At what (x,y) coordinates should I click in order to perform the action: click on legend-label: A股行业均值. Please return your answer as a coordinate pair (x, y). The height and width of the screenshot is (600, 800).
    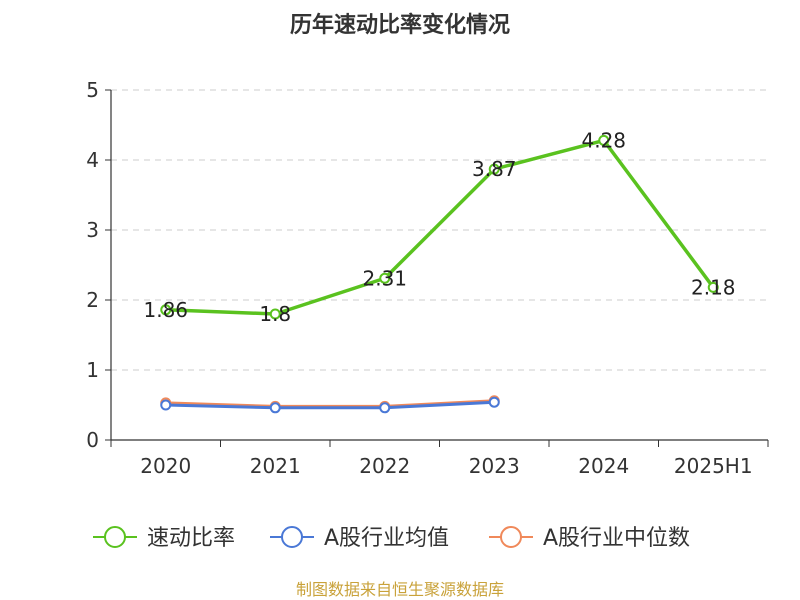
    Looking at the image, I should click on (386, 538).